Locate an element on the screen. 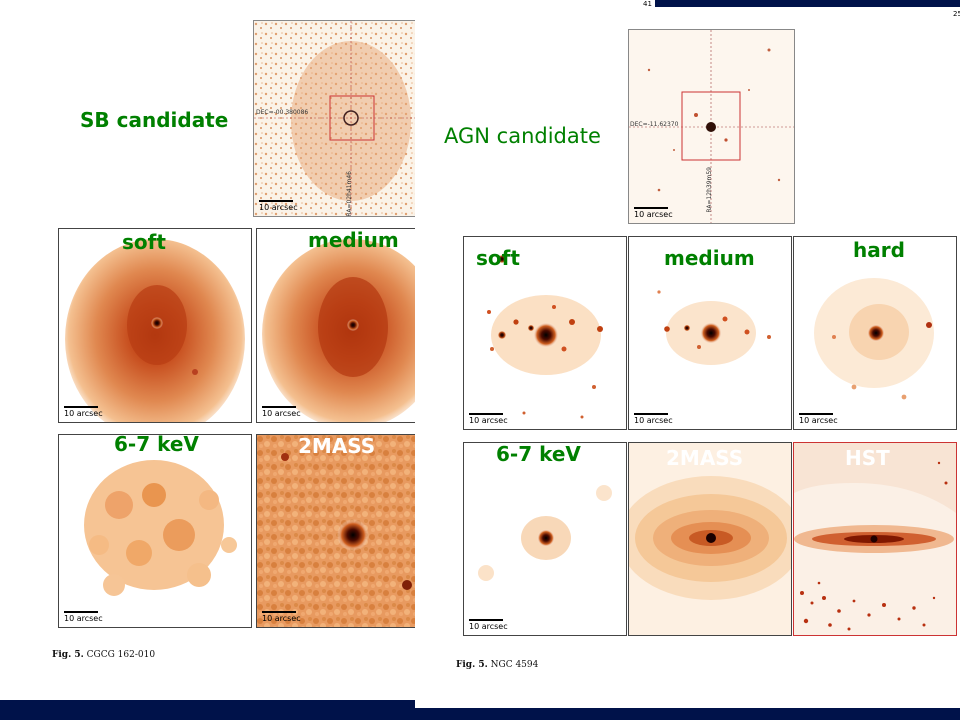  left-2mass-scalebar: 10 arcsec is located at coordinates (281, 617).